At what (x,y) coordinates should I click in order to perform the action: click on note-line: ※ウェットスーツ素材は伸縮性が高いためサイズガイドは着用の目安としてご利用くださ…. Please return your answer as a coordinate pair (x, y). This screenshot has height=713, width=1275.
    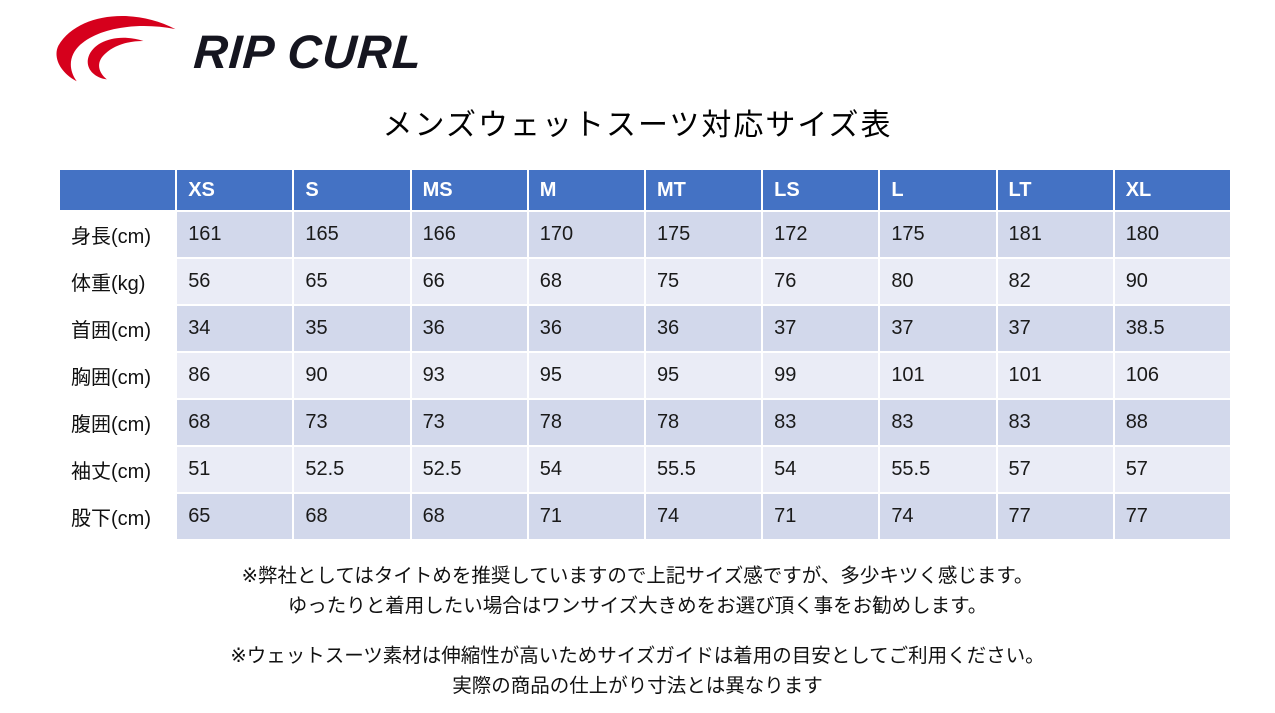
    Looking at the image, I should click on (637, 656).